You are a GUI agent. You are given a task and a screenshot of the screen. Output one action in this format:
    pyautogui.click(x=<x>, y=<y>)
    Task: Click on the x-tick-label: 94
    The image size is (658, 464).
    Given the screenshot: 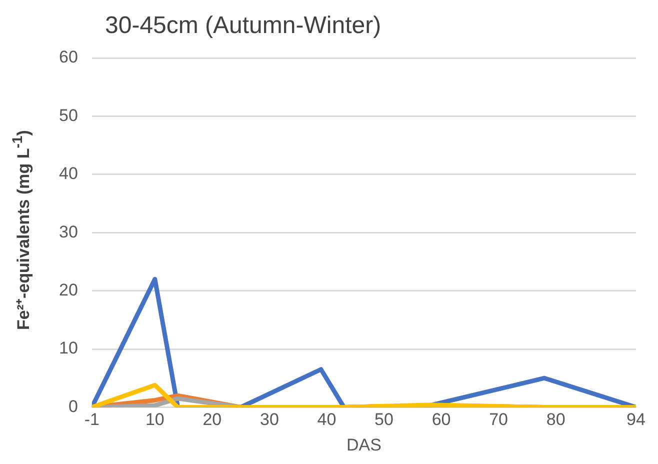 What is the action you would take?
    pyautogui.click(x=636, y=420)
    